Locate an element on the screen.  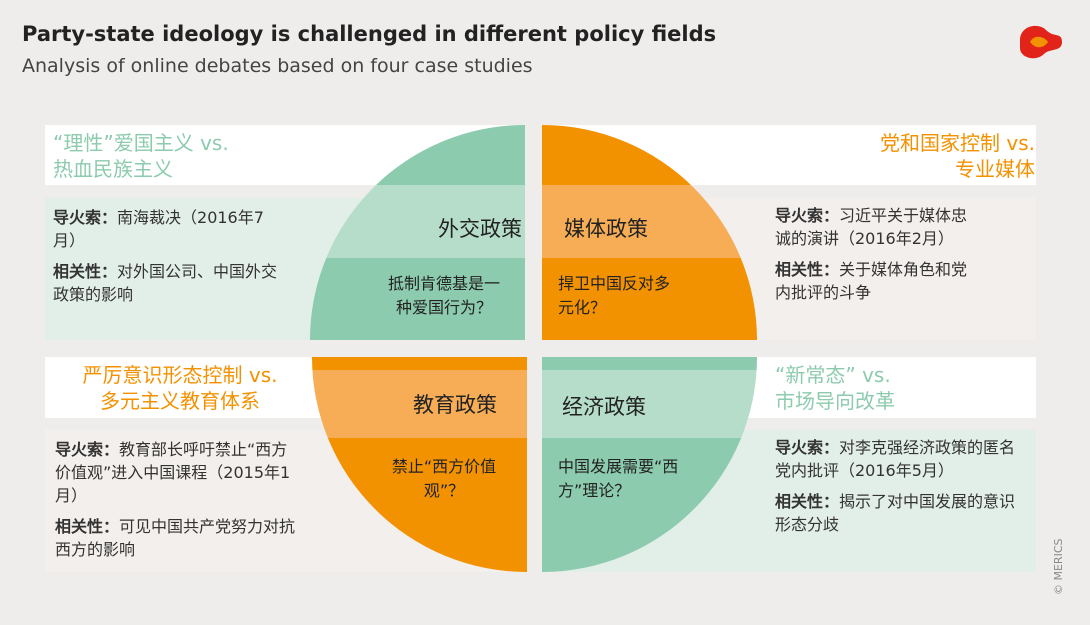
question-line: 方”理论？ is located at coordinates (594, 490).